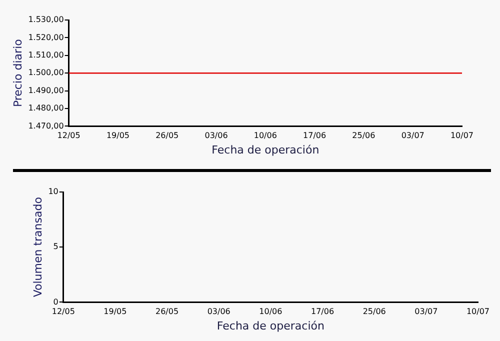 This screenshot has height=341, width=500. Describe the element at coordinates (37, 247) in the screenshot. I see `y-axis-title: Volumen transado` at that location.